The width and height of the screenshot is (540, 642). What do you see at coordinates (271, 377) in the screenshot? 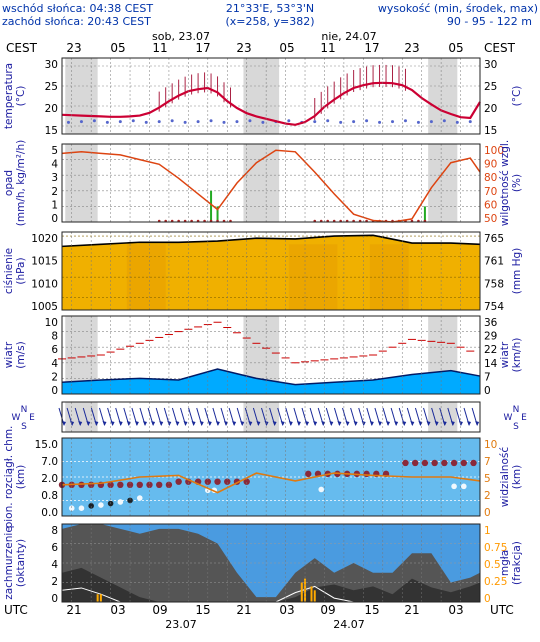
I see `wind-line` at bounding box center [271, 377].